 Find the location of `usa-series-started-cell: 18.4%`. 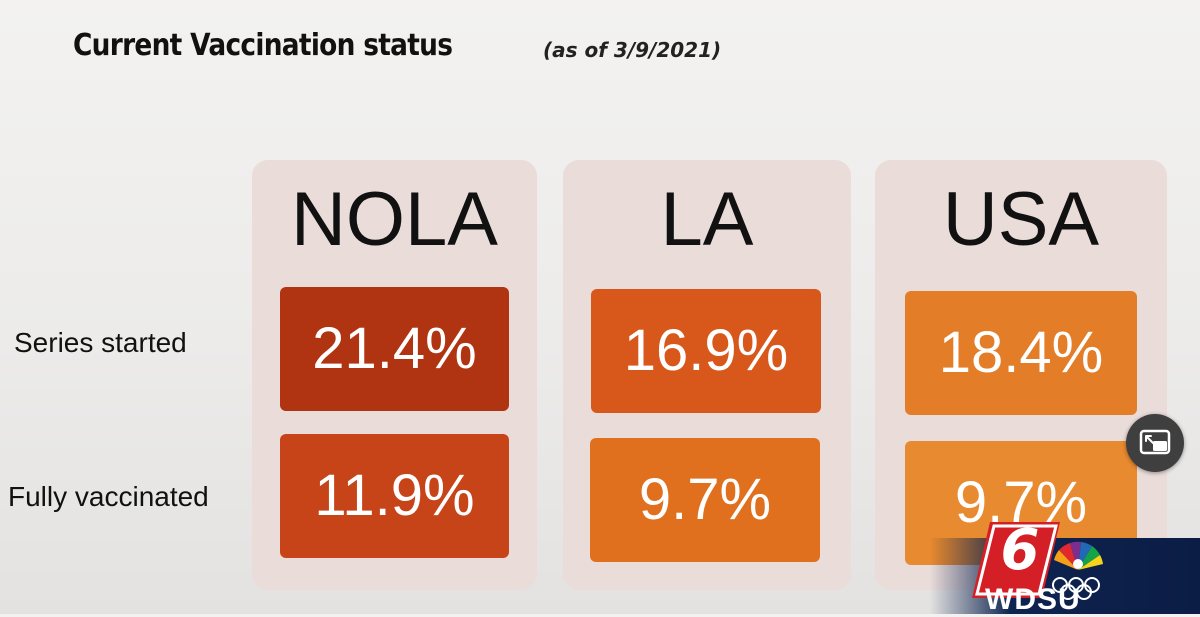

usa-series-started-cell: 18.4% is located at coordinates (1021, 353).